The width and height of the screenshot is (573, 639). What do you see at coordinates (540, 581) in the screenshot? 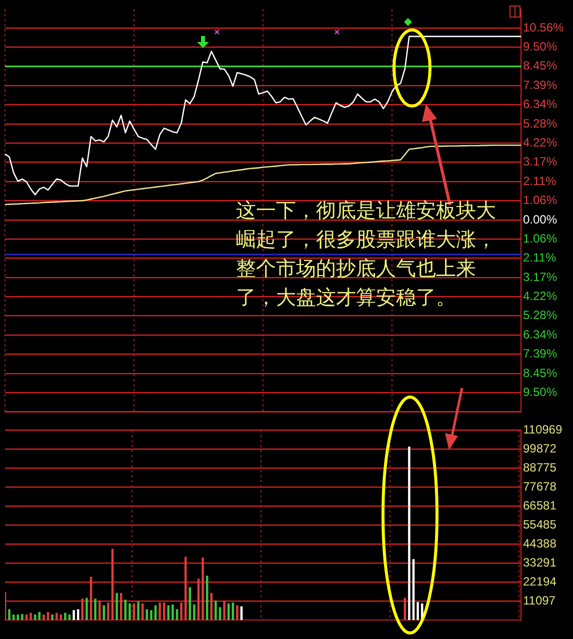
I see `y-tick-label: 22194` at bounding box center [540, 581].